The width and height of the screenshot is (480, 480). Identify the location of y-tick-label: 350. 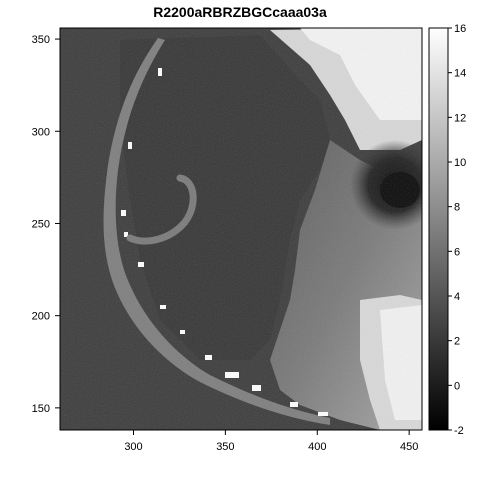
(41, 40).